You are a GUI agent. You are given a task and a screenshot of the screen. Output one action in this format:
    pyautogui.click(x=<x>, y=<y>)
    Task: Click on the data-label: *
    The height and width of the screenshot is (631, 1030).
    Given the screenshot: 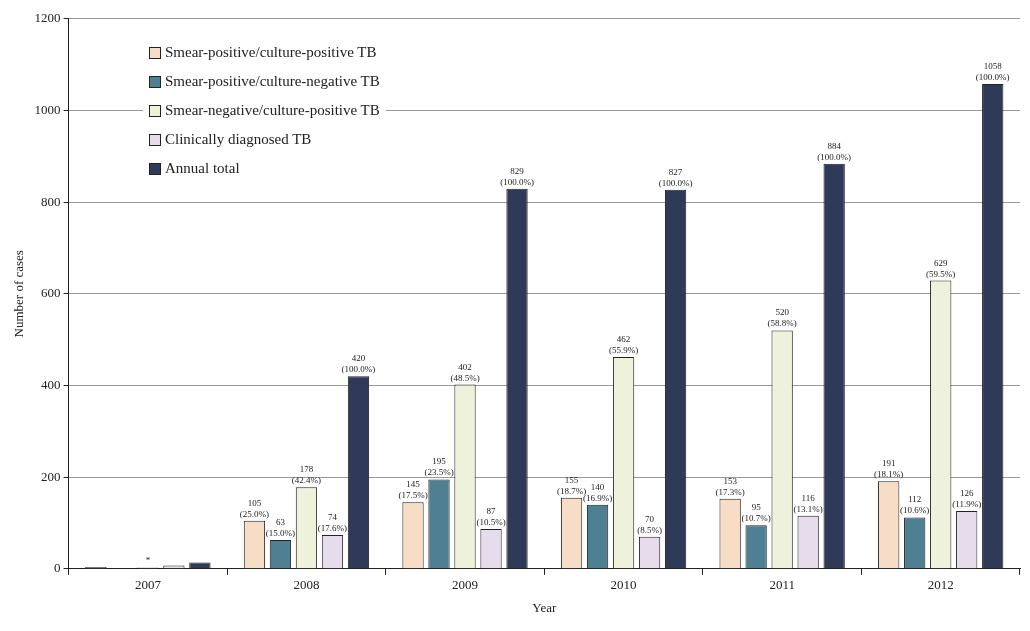 What is the action you would take?
    pyautogui.click(x=148, y=560)
    